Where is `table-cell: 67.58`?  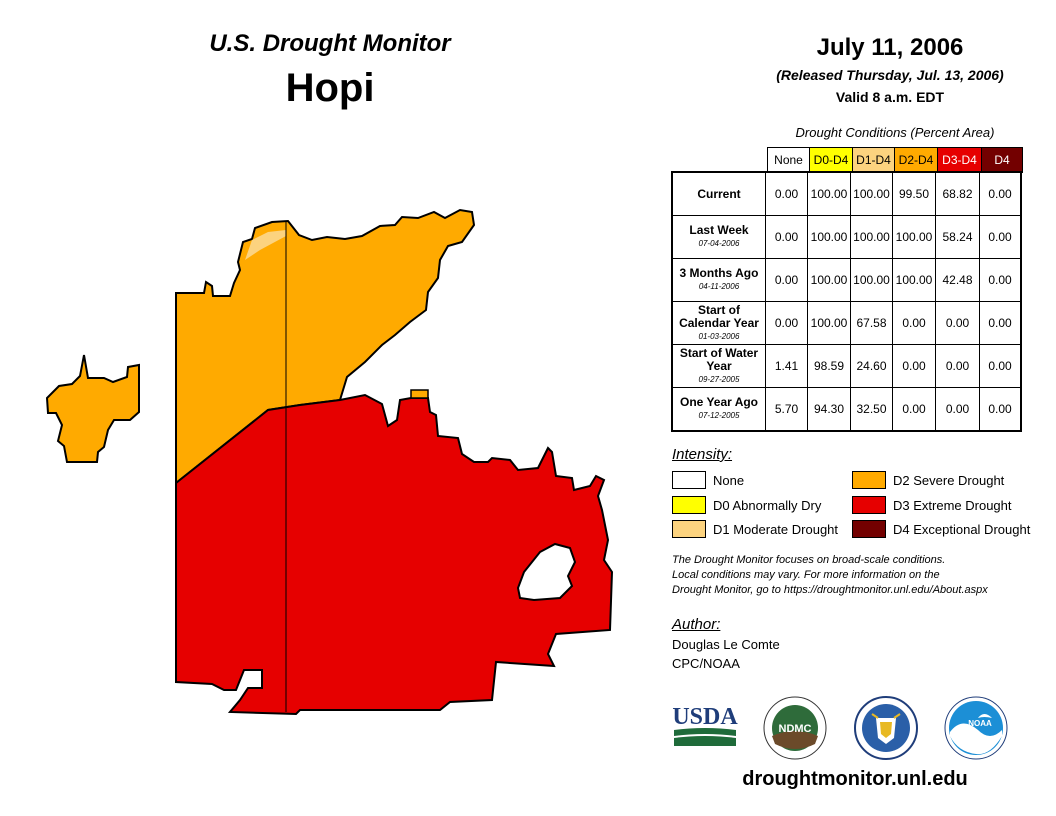 table-cell: 67.58 is located at coordinates (871, 323).